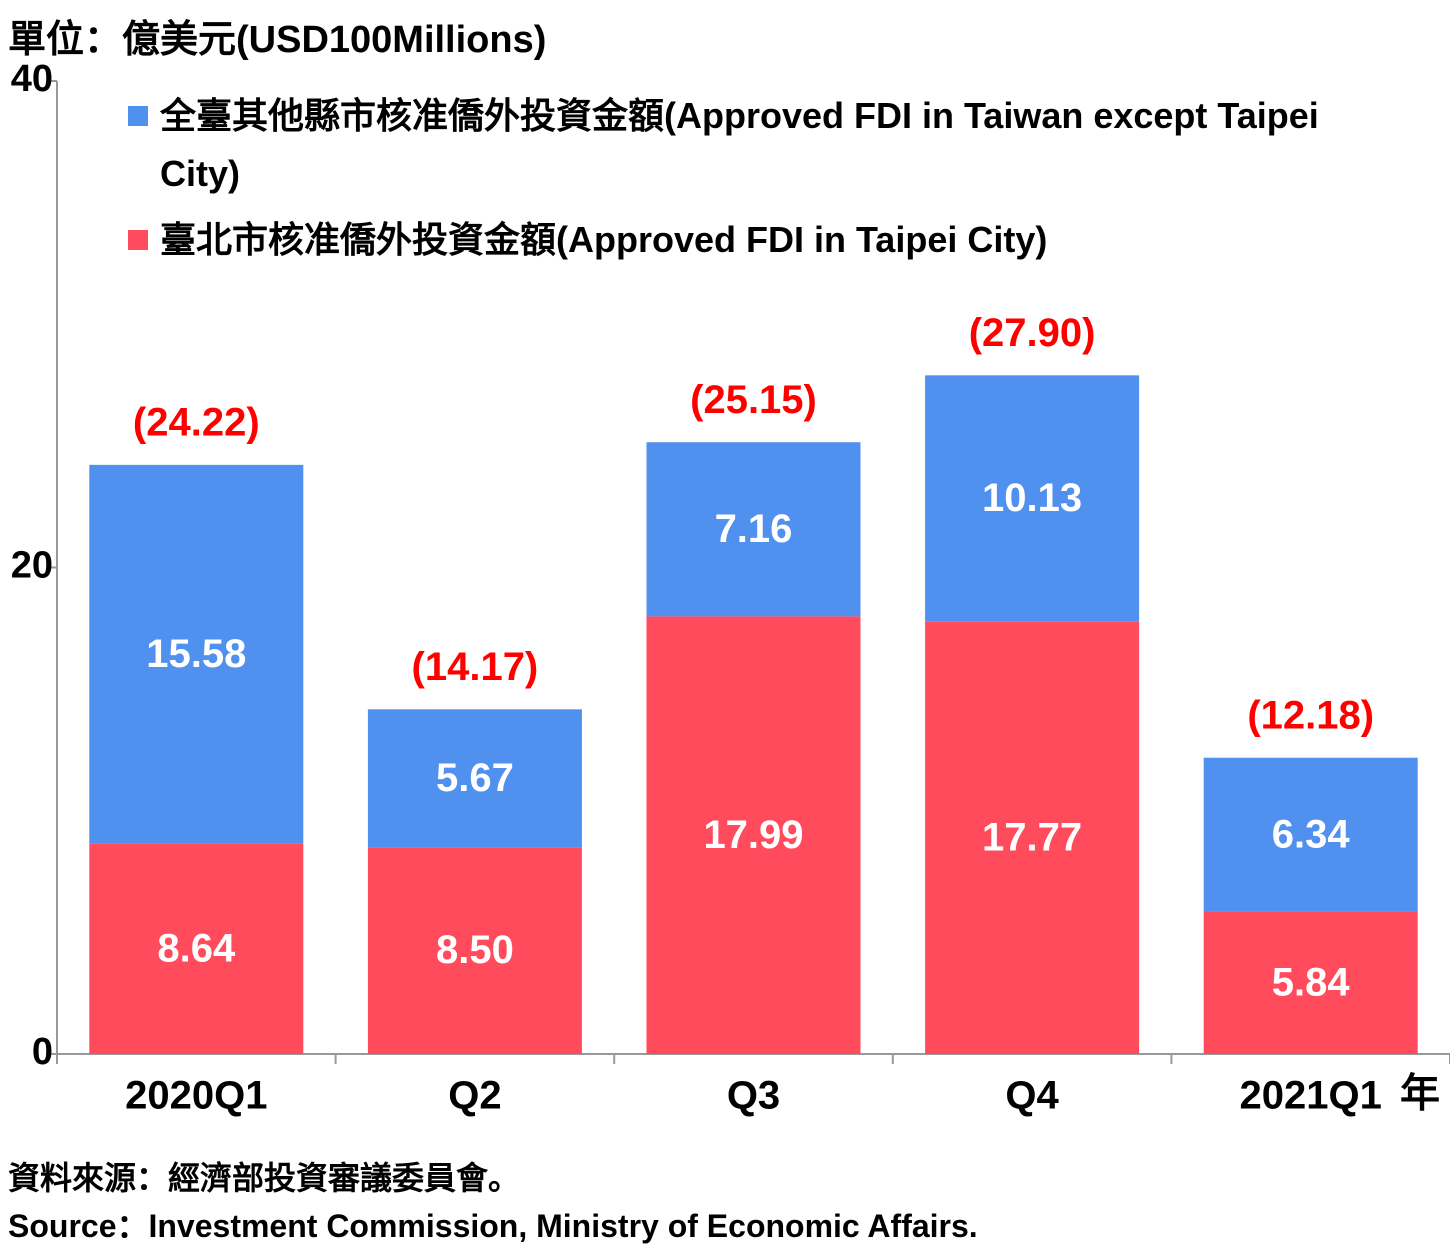 The image size is (1450, 1247). I want to click on y-tick-label: 0, so click(42, 1052).